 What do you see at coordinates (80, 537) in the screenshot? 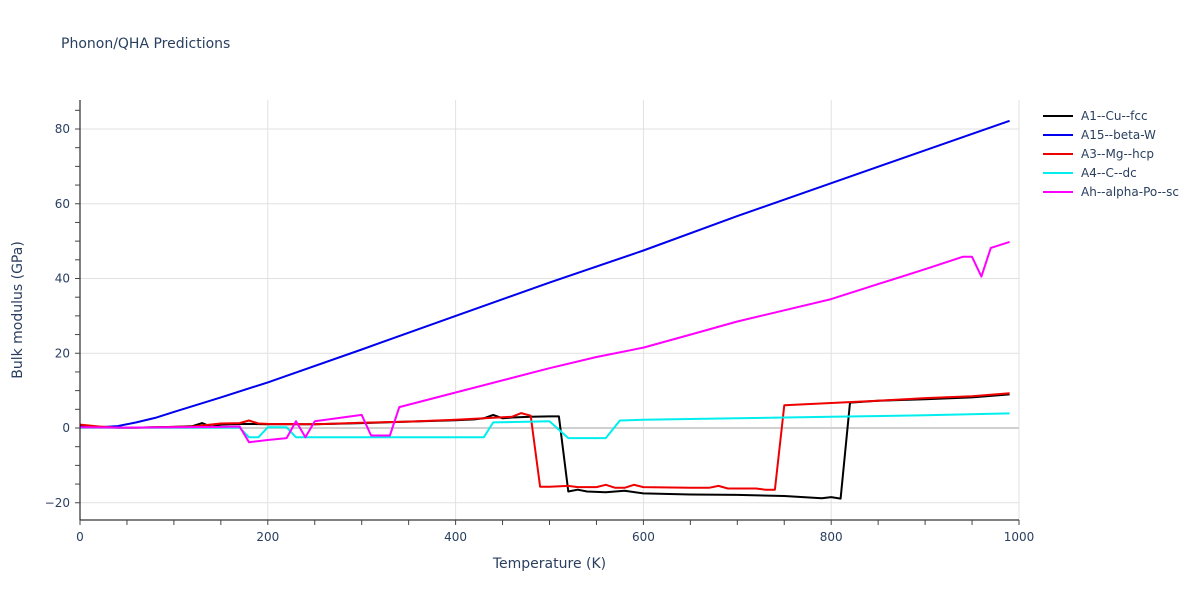
I see `x-tick-label: 0` at bounding box center [80, 537].